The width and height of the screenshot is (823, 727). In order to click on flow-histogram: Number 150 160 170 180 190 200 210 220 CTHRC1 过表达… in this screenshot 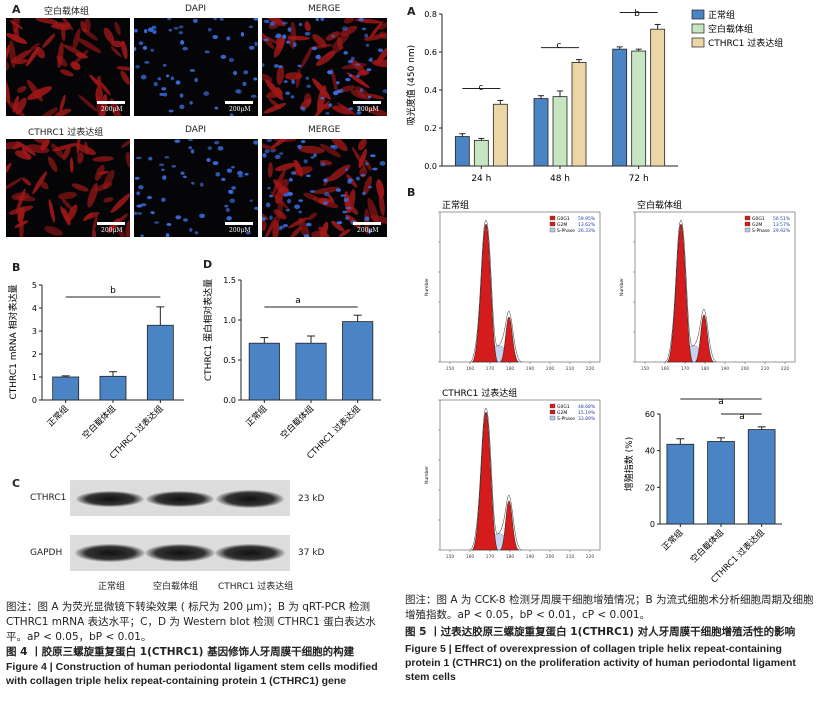, I will do `click(510, 481)`.